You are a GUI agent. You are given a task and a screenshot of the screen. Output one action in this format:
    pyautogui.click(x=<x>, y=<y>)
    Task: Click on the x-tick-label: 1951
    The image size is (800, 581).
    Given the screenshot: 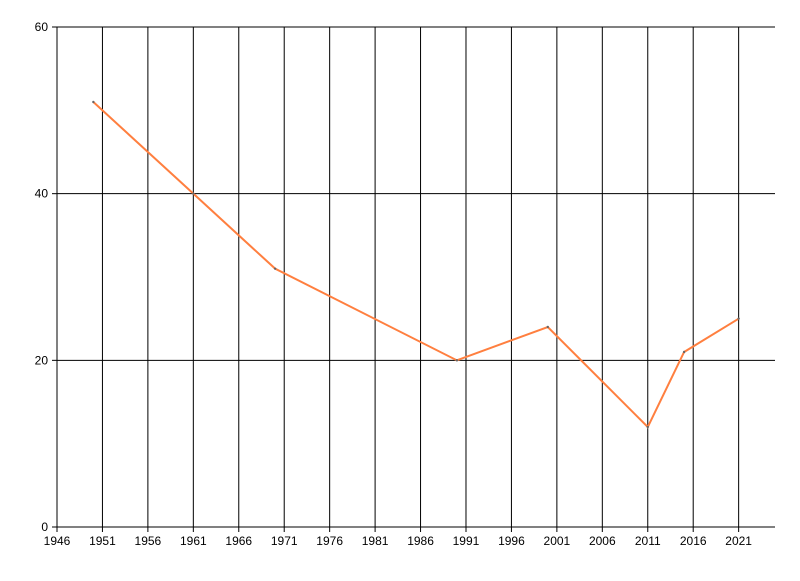 What is the action you would take?
    pyautogui.click(x=102, y=541)
    